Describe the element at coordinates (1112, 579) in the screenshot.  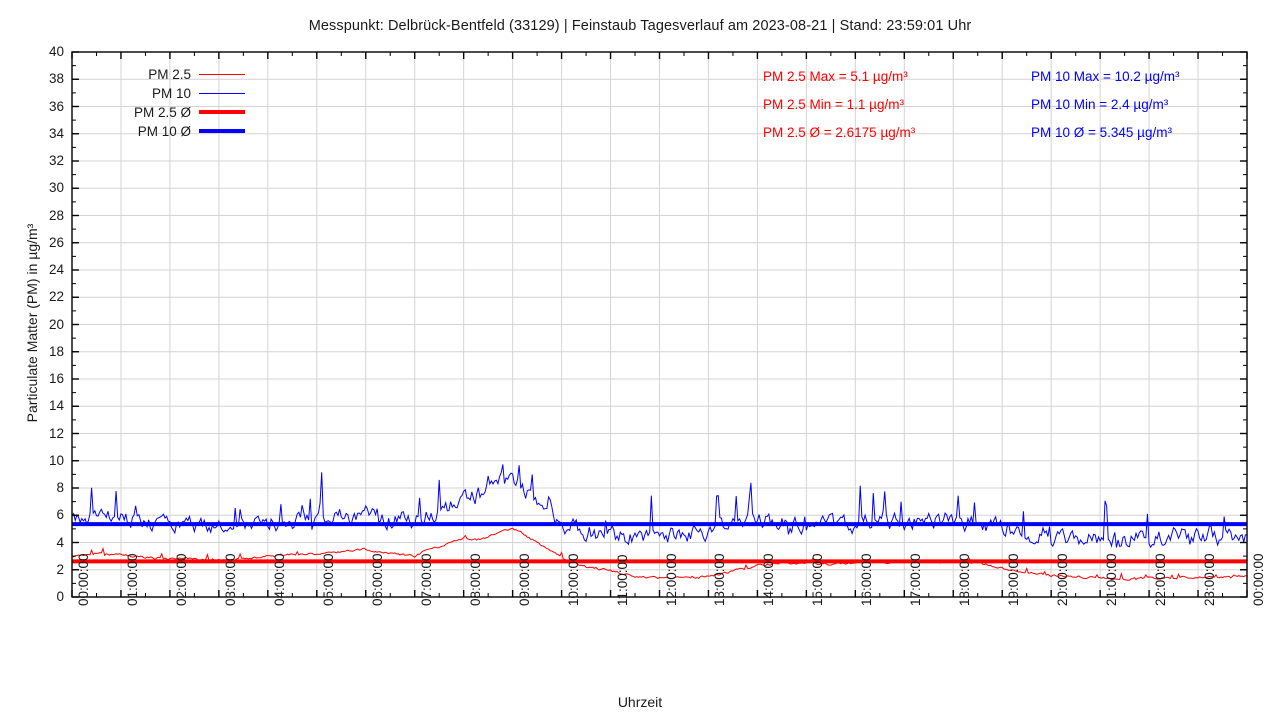
I see `x-tick-label: 21:00:00` at that location.